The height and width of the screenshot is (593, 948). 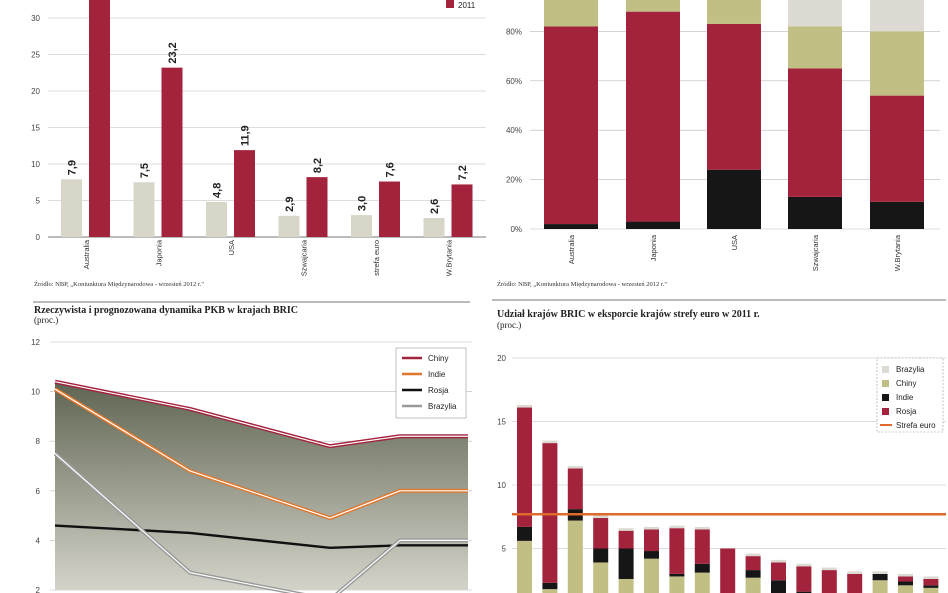 I want to click on chart1-ytick-label: 20, so click(x=35, y=91).